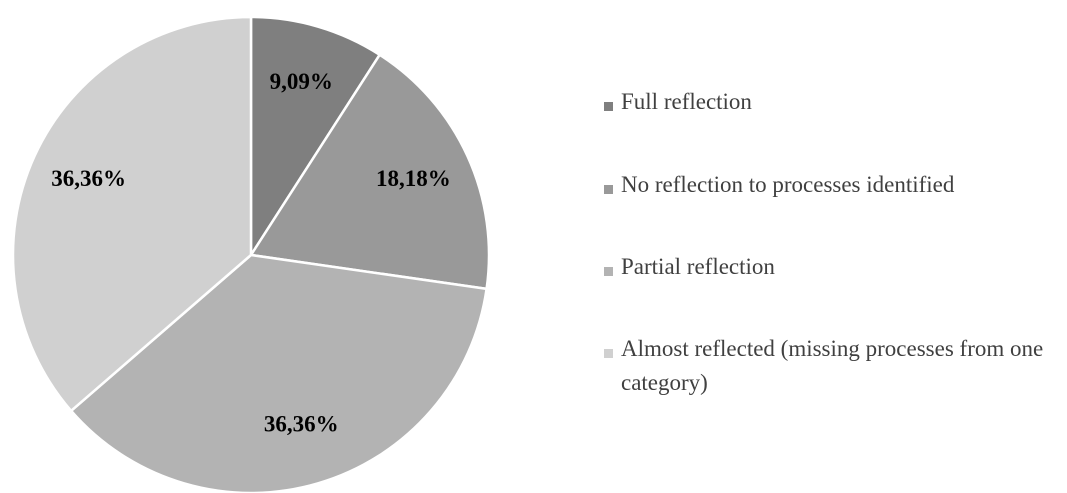 Image resolution: width=1067 pixels, height=493 pixels. I want to click on legend-item: No reflection to processes identified, so click(834, 187).